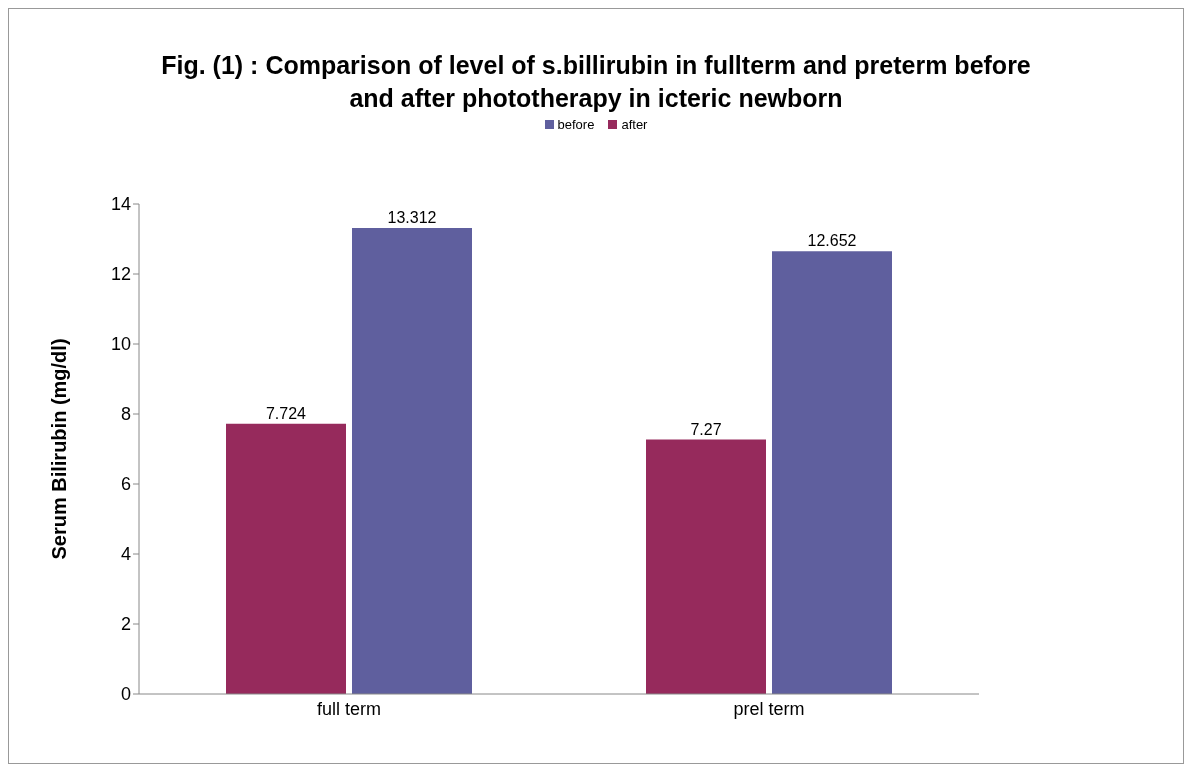 The height and width of the screenshot is (776, 1196). What do you see at coordinates (706, 429) in the screenshot?
I see `data-label: 7.27` at bounding box center [706, 429].